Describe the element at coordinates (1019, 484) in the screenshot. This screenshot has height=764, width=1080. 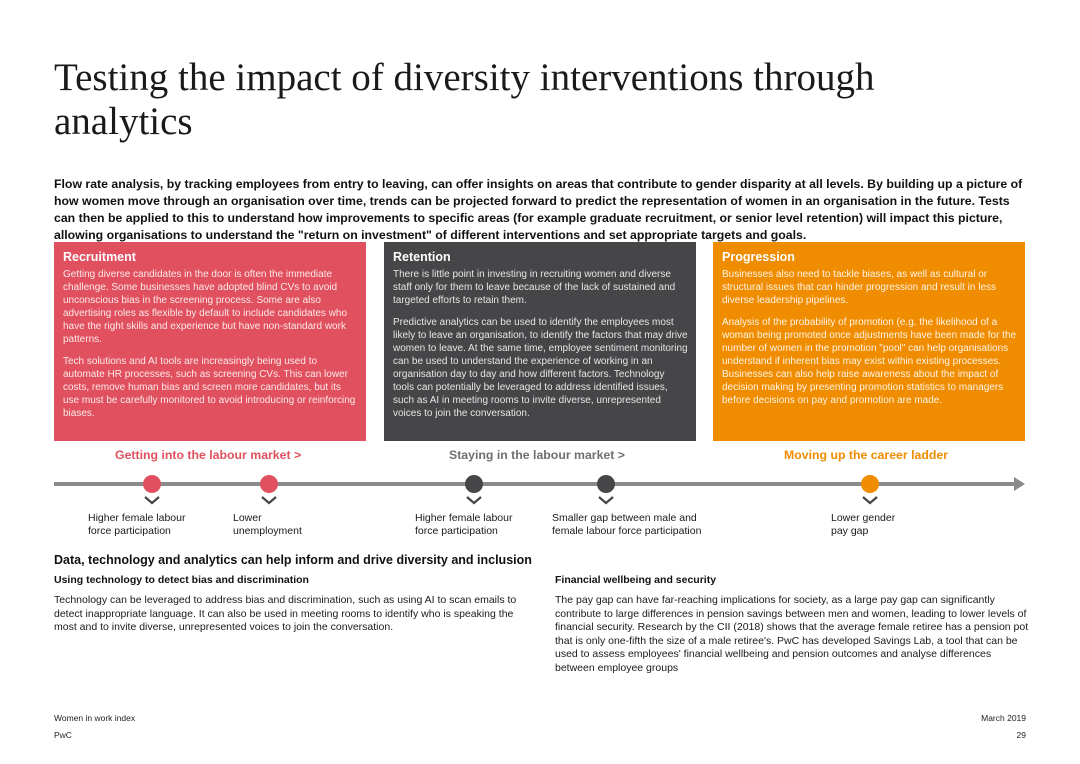
I see `timeline-arrow-icon` at that location.